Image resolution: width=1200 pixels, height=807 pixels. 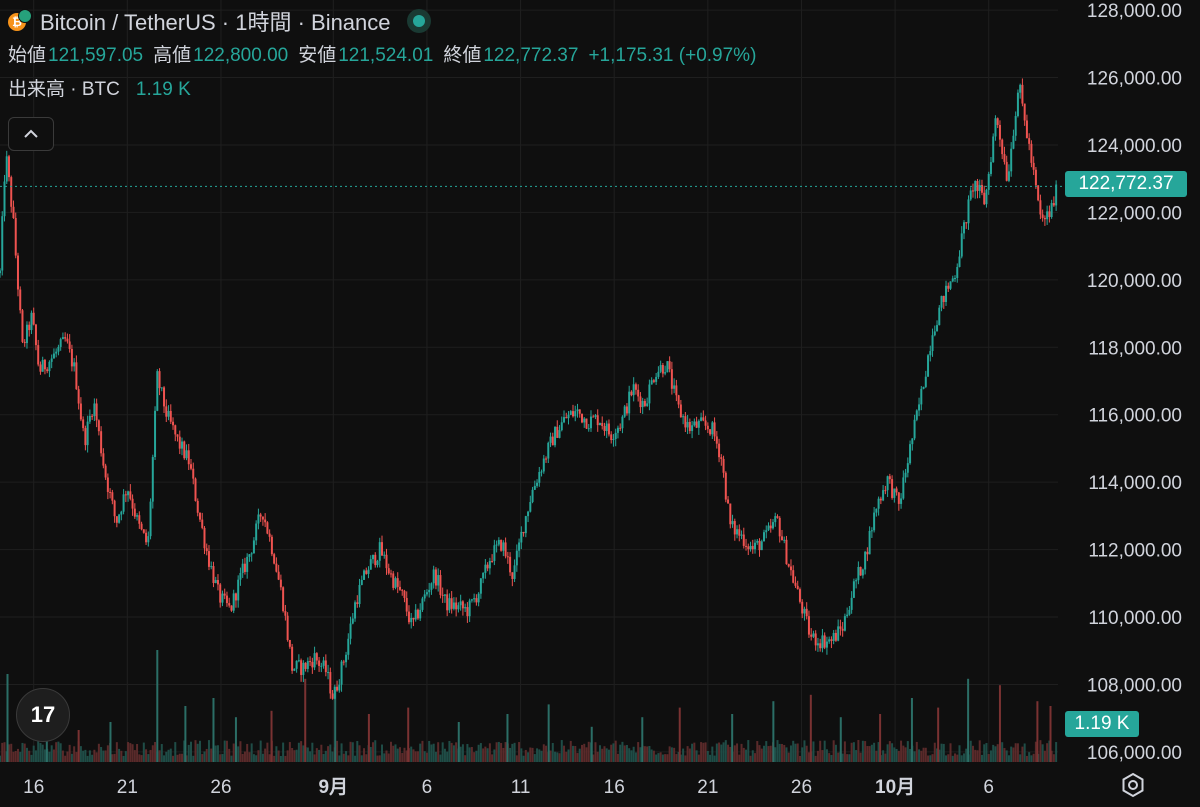 What do you see at coordinates (43, 715) in the screenshot?
I see `tradingview-logo: 17` at bounding box center [43, 715].